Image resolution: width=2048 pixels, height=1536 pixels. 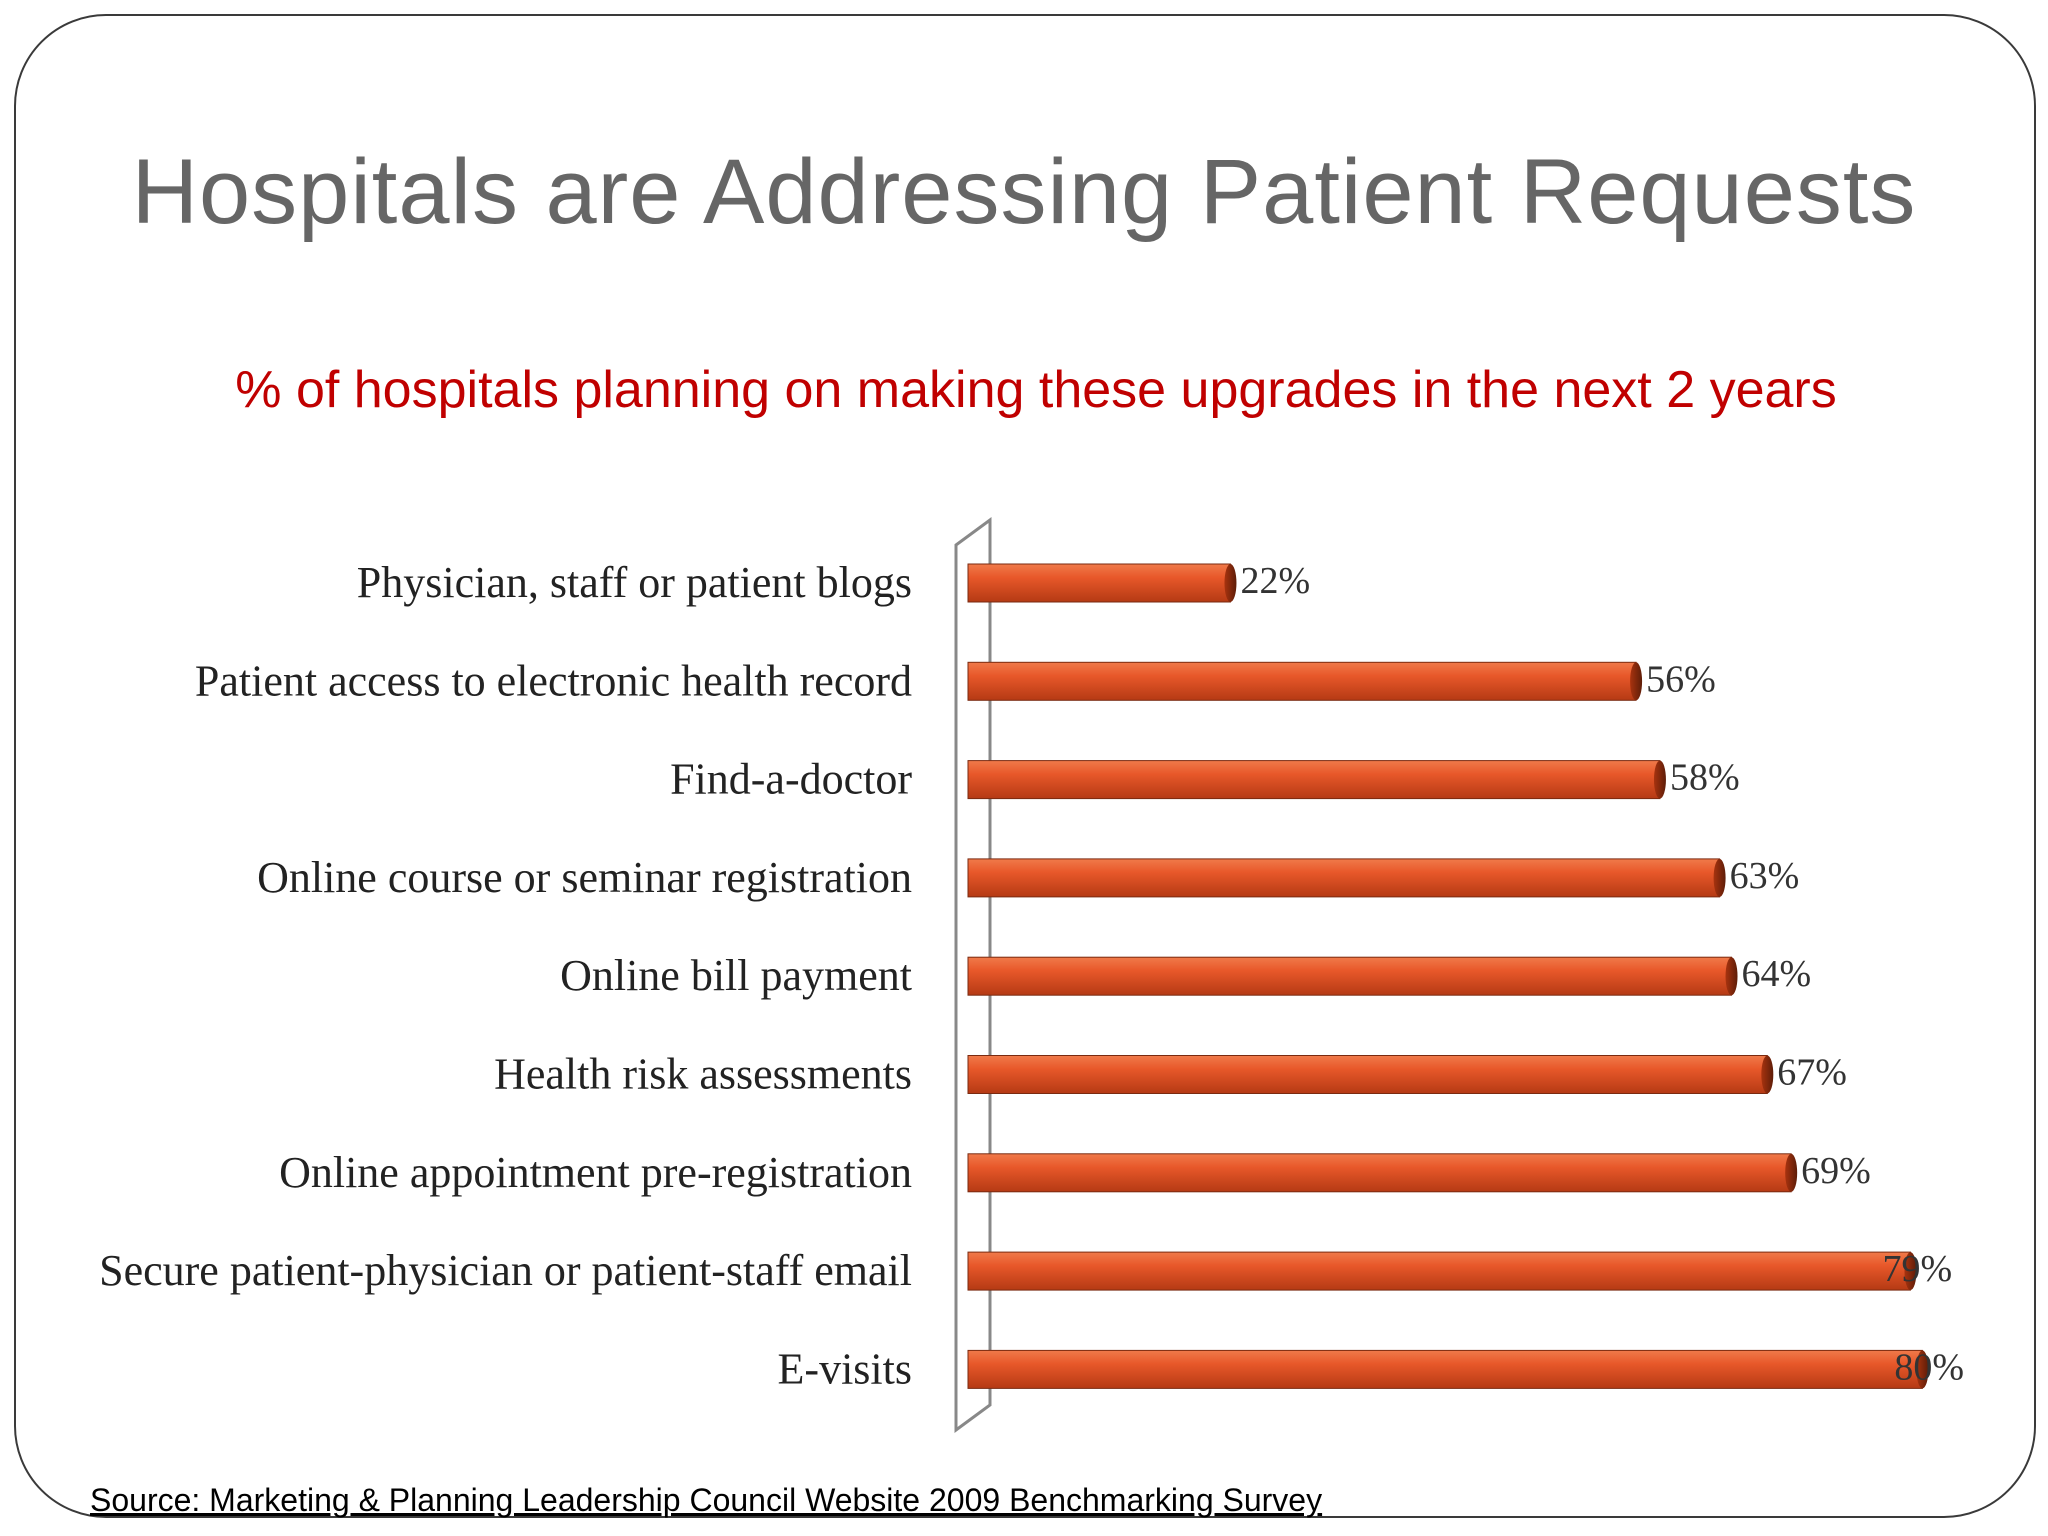 What do you see at coordinates (1705, 778) in the screenshot?
I see `value-label: 58%` at bounding box center [1705, 778].